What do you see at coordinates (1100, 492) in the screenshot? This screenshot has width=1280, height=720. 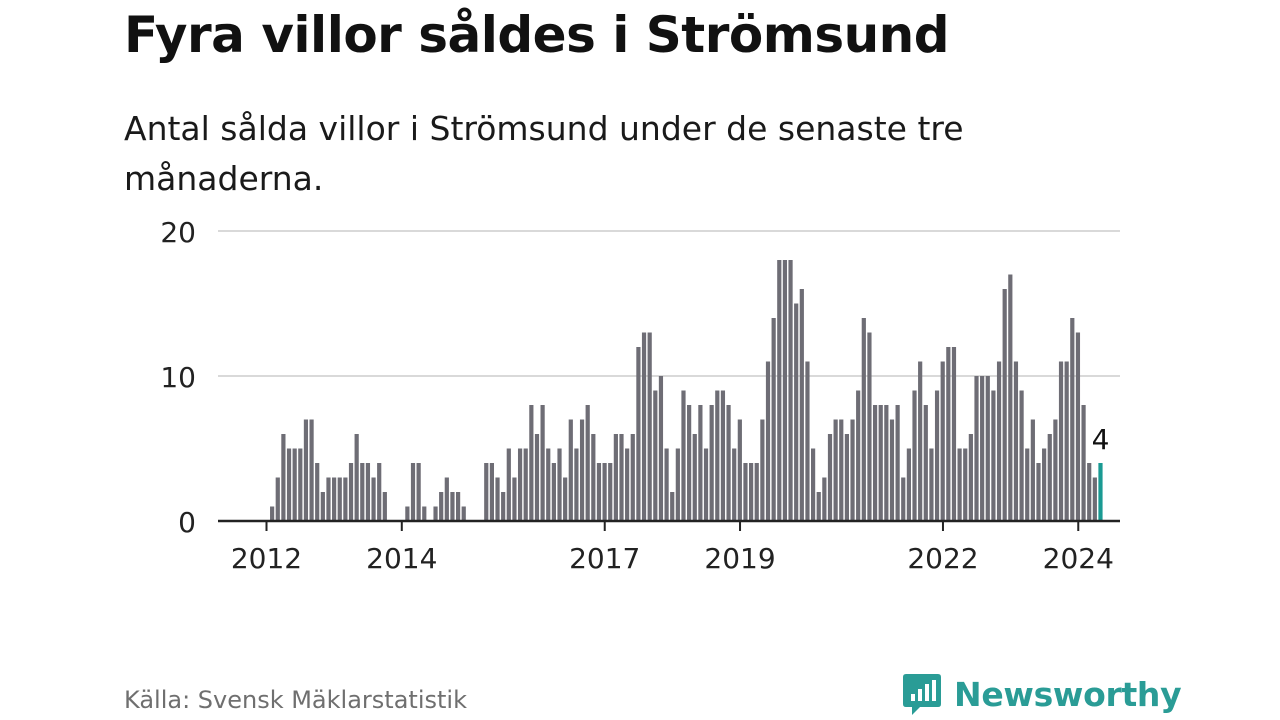 I see `bar-highlight` at bounding box center [1100, 492].